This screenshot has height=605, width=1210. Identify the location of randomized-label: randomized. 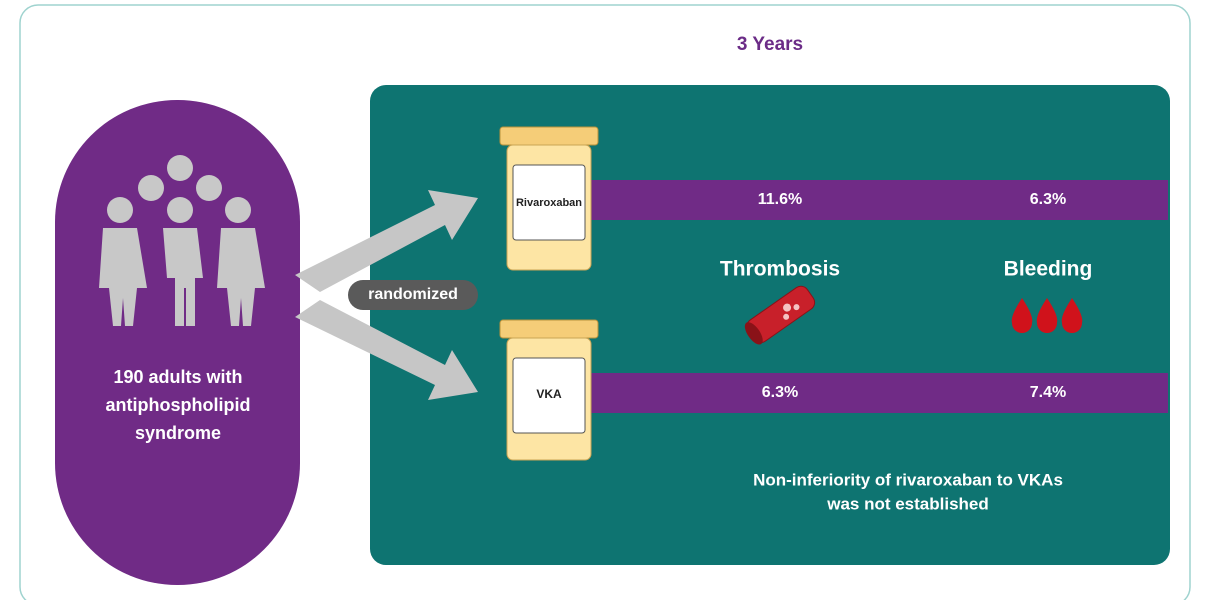
(413, 294).